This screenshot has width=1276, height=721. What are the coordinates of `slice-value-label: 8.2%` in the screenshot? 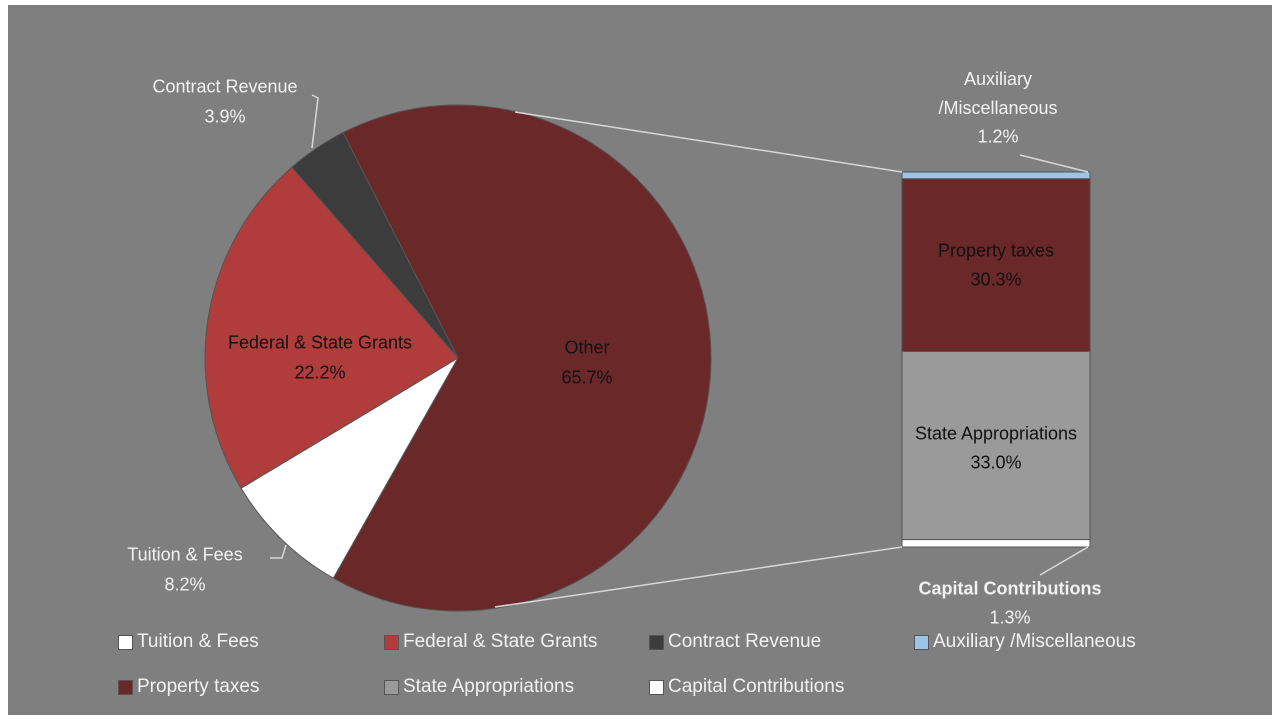 It's located at (185, 584).